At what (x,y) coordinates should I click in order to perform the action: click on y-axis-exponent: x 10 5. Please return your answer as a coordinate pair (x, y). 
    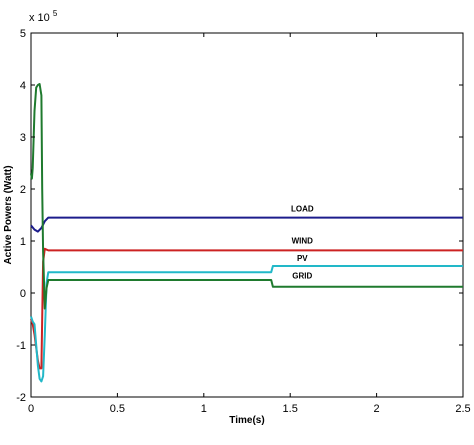
    Looking at the image, I should click on (43, 16).